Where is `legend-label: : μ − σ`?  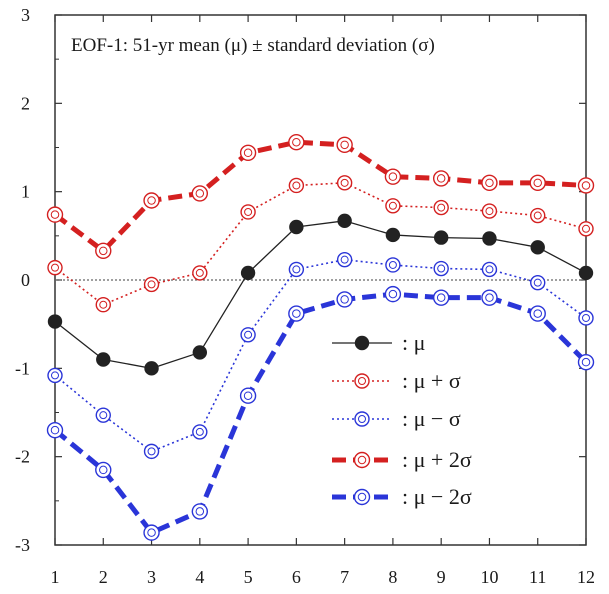 legend-label: : μ − σ is located at coordinates (431, 418).